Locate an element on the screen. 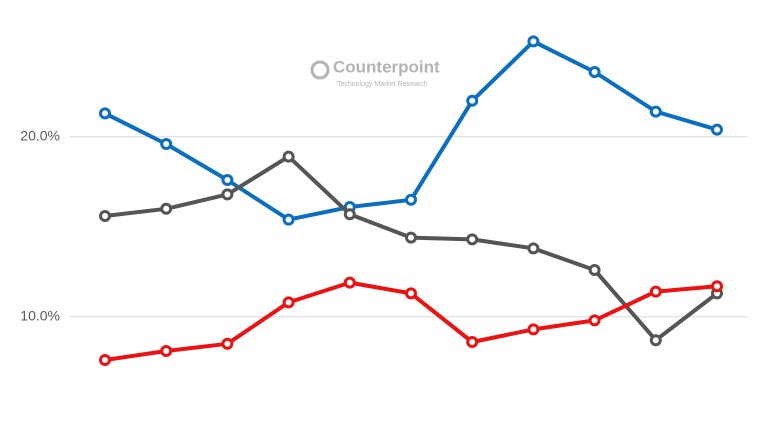 The height and width of the screenshot is (432, 768). y-tick-label: 10.0% is located at coordinates (40, 316).